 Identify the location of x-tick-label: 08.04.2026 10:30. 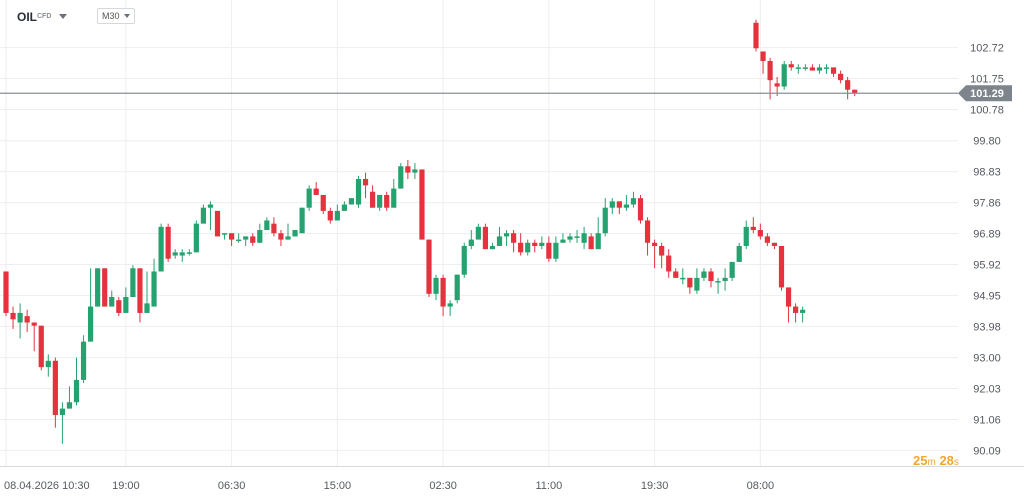
(47, 486).